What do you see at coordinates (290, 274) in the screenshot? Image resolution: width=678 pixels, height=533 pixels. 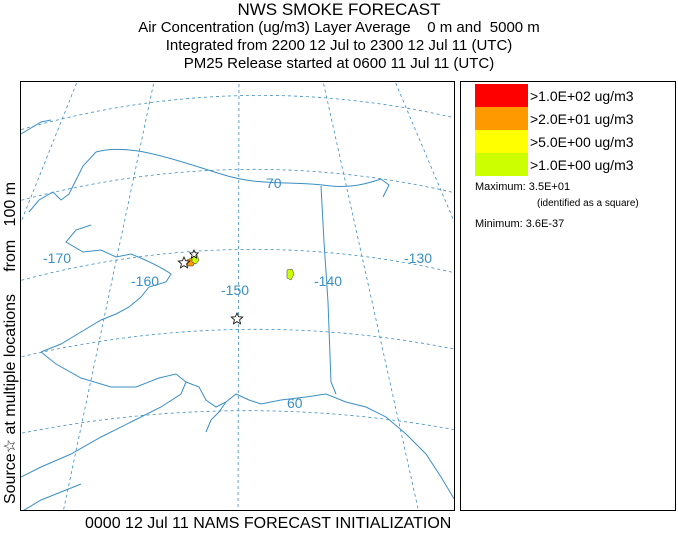 I see `plume-east` at bounding box center [290, 274].